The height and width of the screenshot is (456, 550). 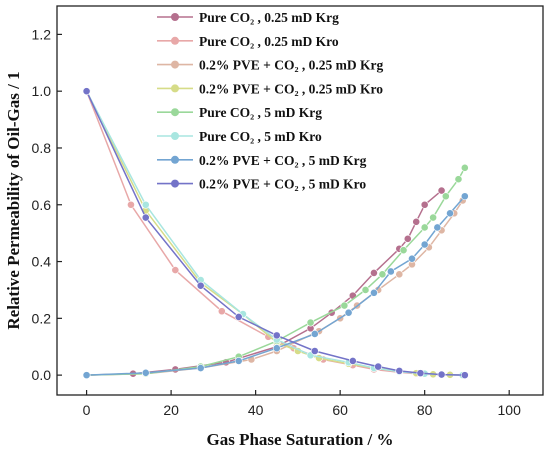 What do you see at coordinates (269, 17) in the screenshot?
I see `legend-label: Pure CO₂ , 0.25 mD Krg` at bounding box center [269, 17].